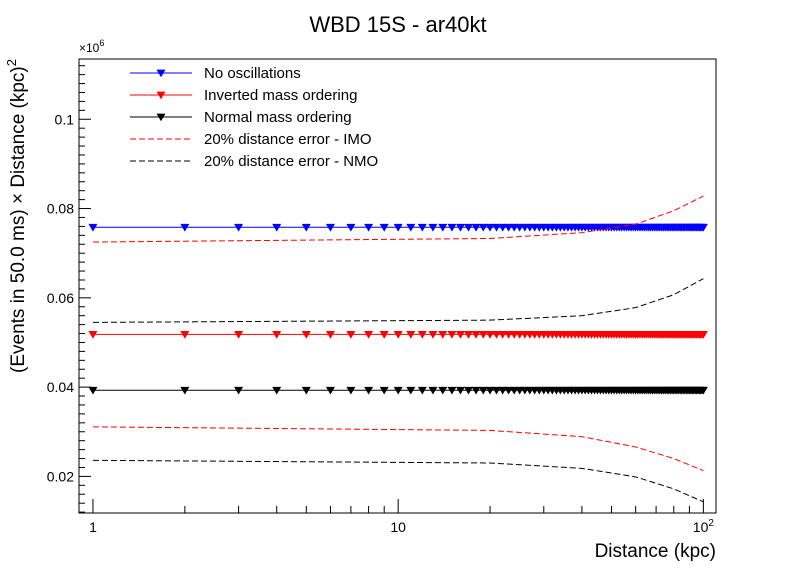 The height and width of the screenshot is (572, 796). What do you see at coordinates (11, 62) in the screenshot?
I see `y-axis-label-sup: 2` at bounding box center [11, 62].